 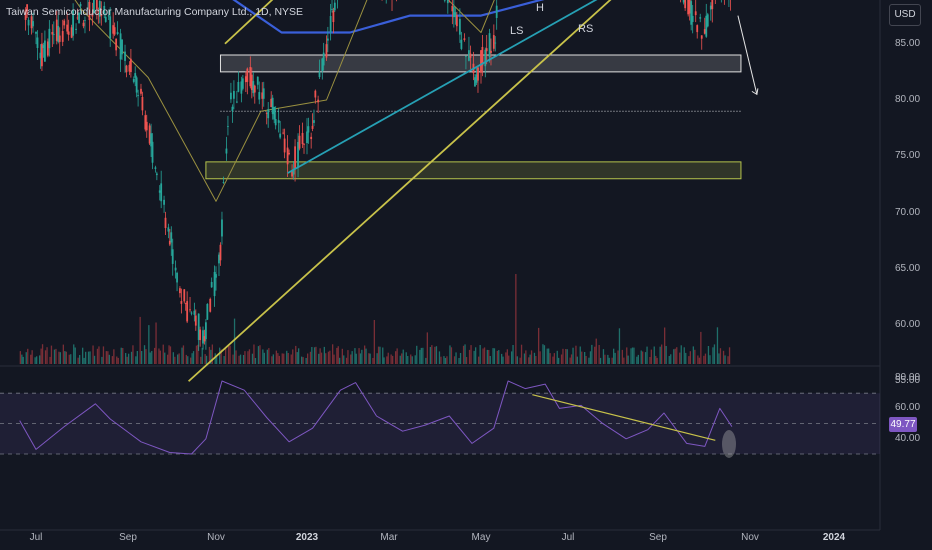 What do you see at coordinates (517, 31) in the screenshot?
I see `pattern-label-ls: LS` at bounding box center [517, 31].